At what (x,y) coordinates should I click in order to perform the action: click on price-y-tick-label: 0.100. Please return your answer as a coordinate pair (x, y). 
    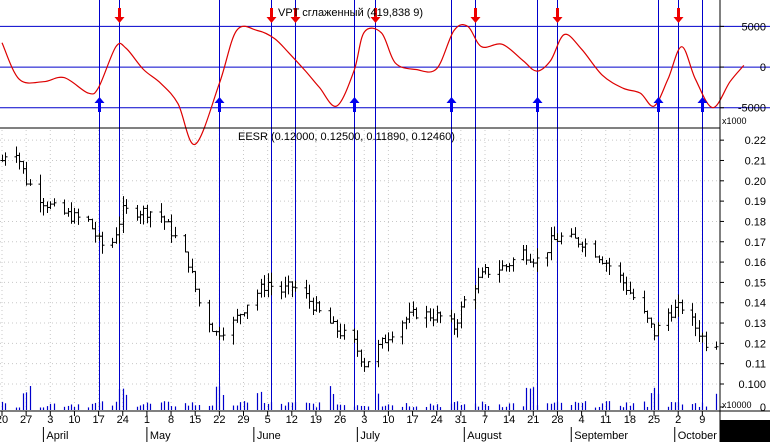
    Looking at the image, I should click on (752, 385).